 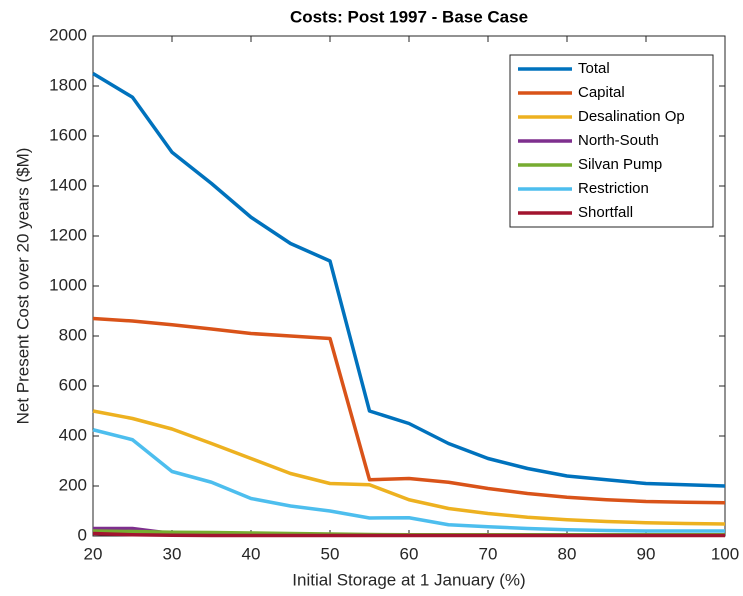 What do you see at coordinates (93, 553) in the screenshot?
I see `x-tick-label: 20` at bounding box center [93, 553].